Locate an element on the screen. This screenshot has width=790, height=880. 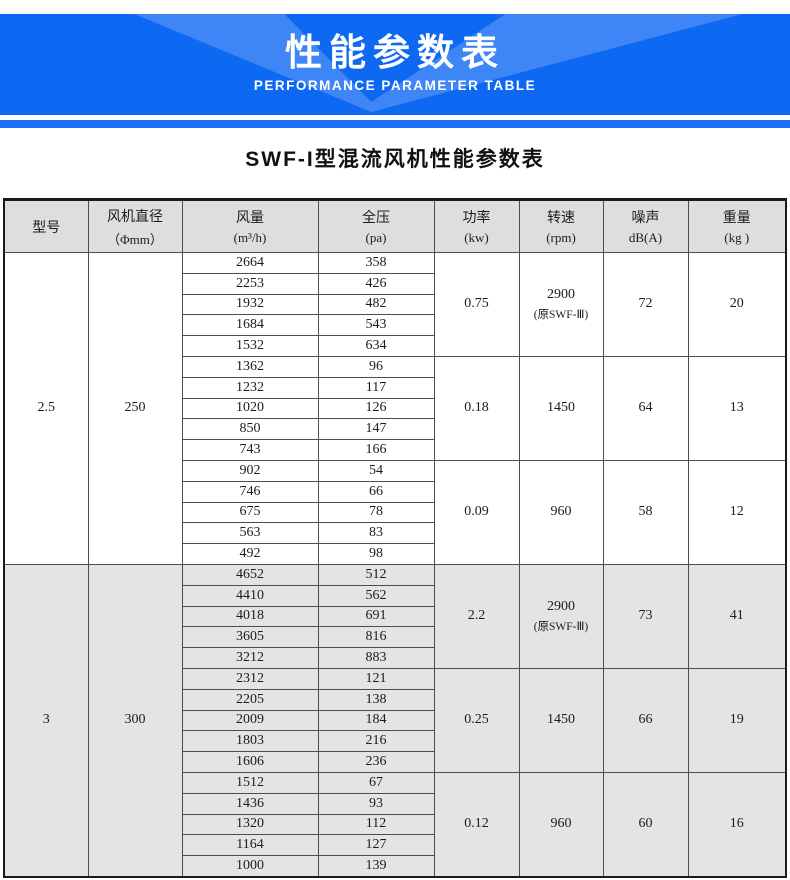
speed-note: (原SWF-Ⅲ) is located at coordinates (561, 314).